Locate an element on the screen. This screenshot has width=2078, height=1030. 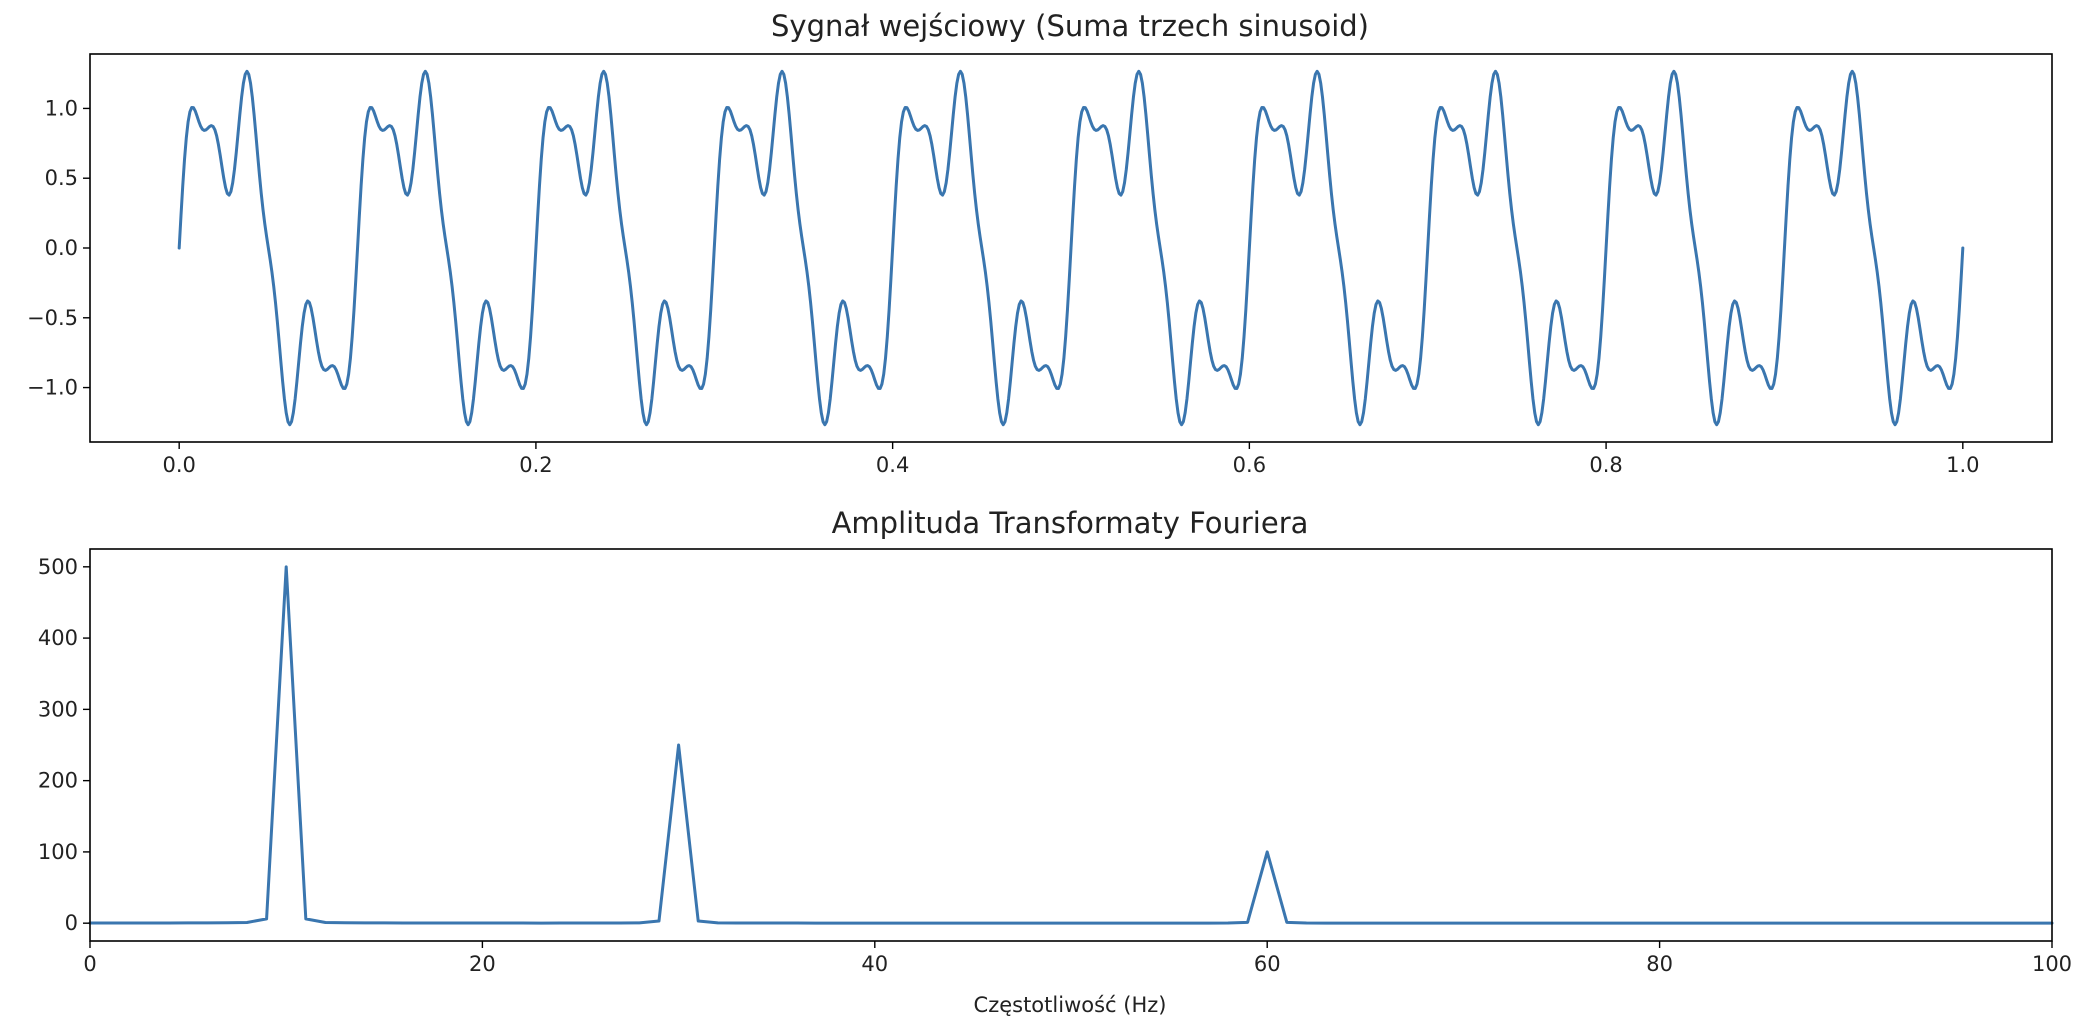
x-tick-label: 80 is located at coordinates (1659, 964).